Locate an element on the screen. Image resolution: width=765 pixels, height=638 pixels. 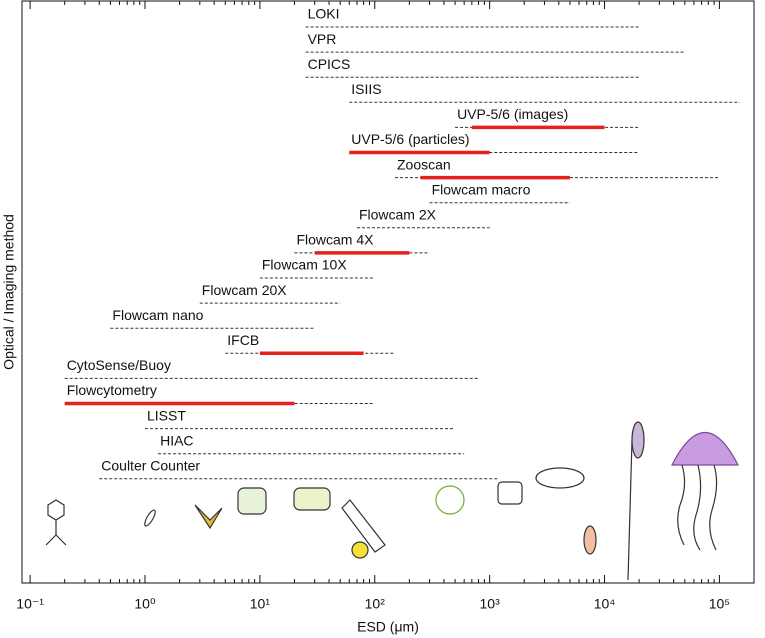
y-axis-label: Optical / Imaging method is located at coordinates (9, 292).